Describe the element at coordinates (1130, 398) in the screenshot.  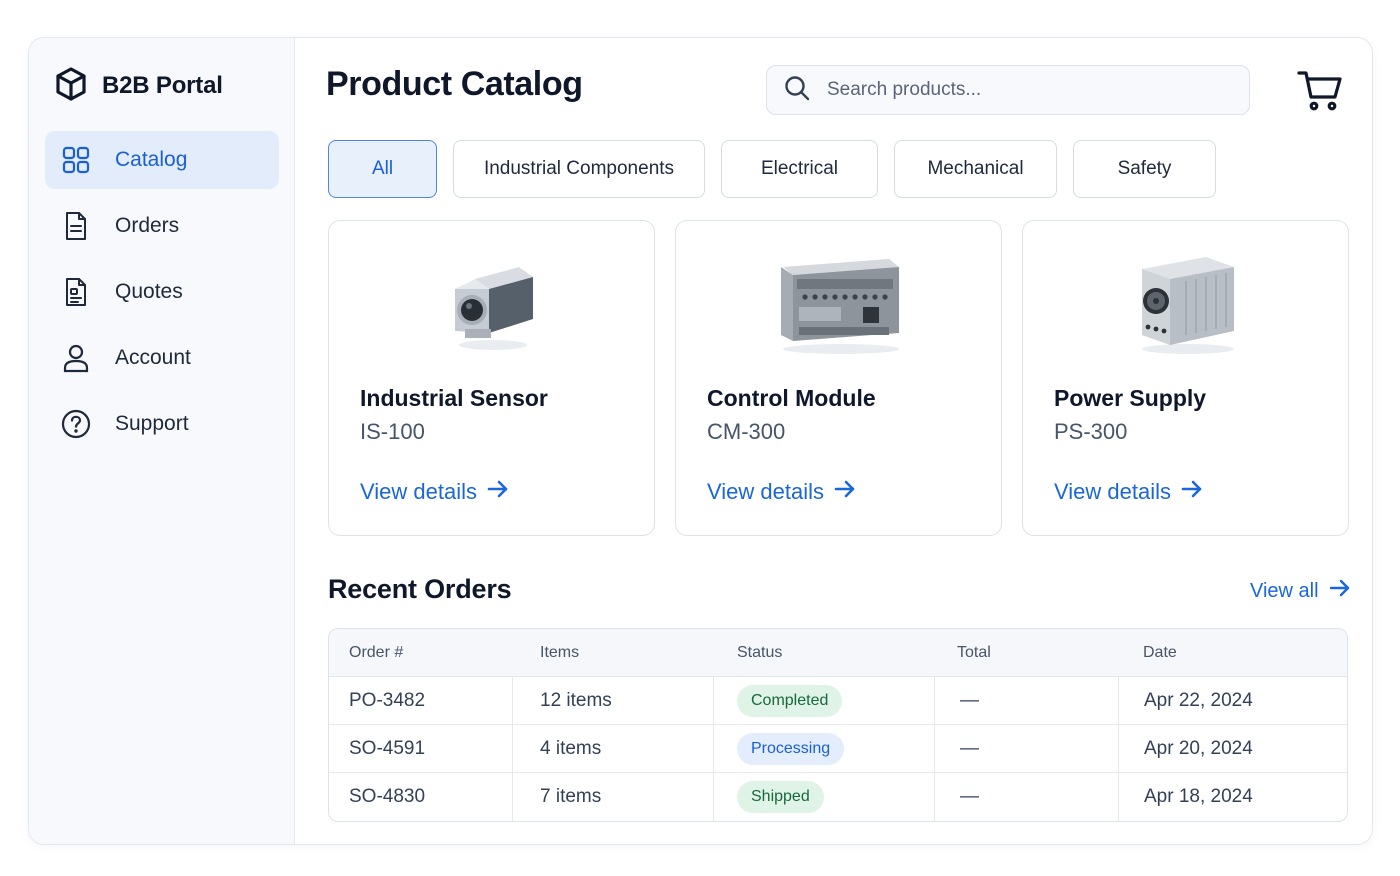
I see `product-name: Power Supply` at that location.